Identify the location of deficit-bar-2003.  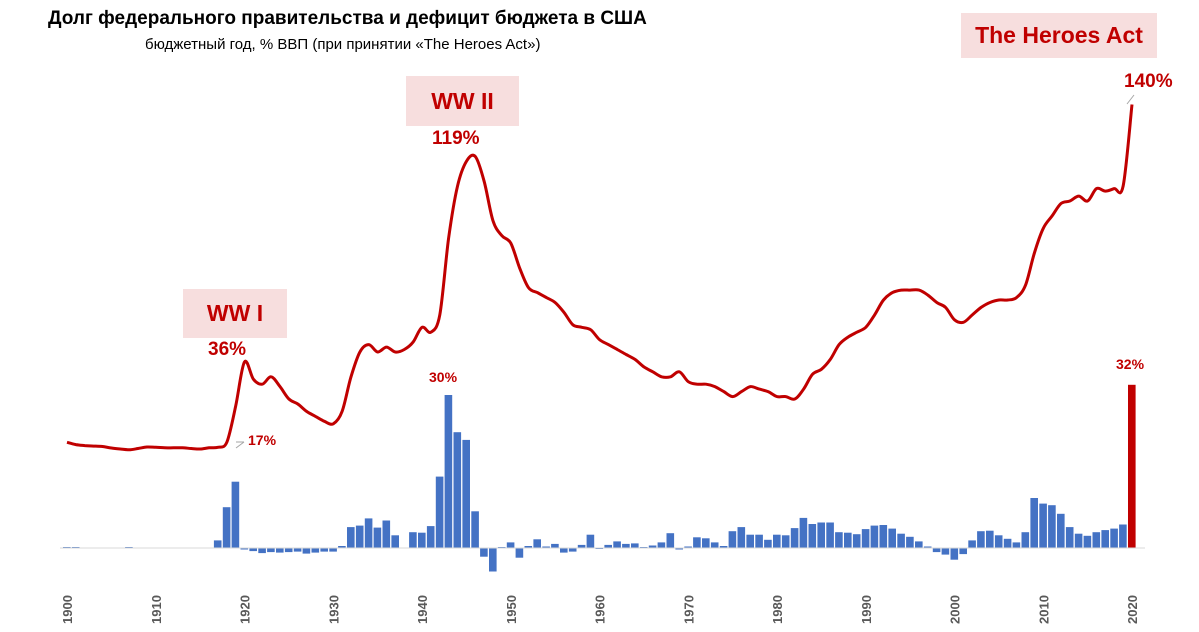
(981, 539).